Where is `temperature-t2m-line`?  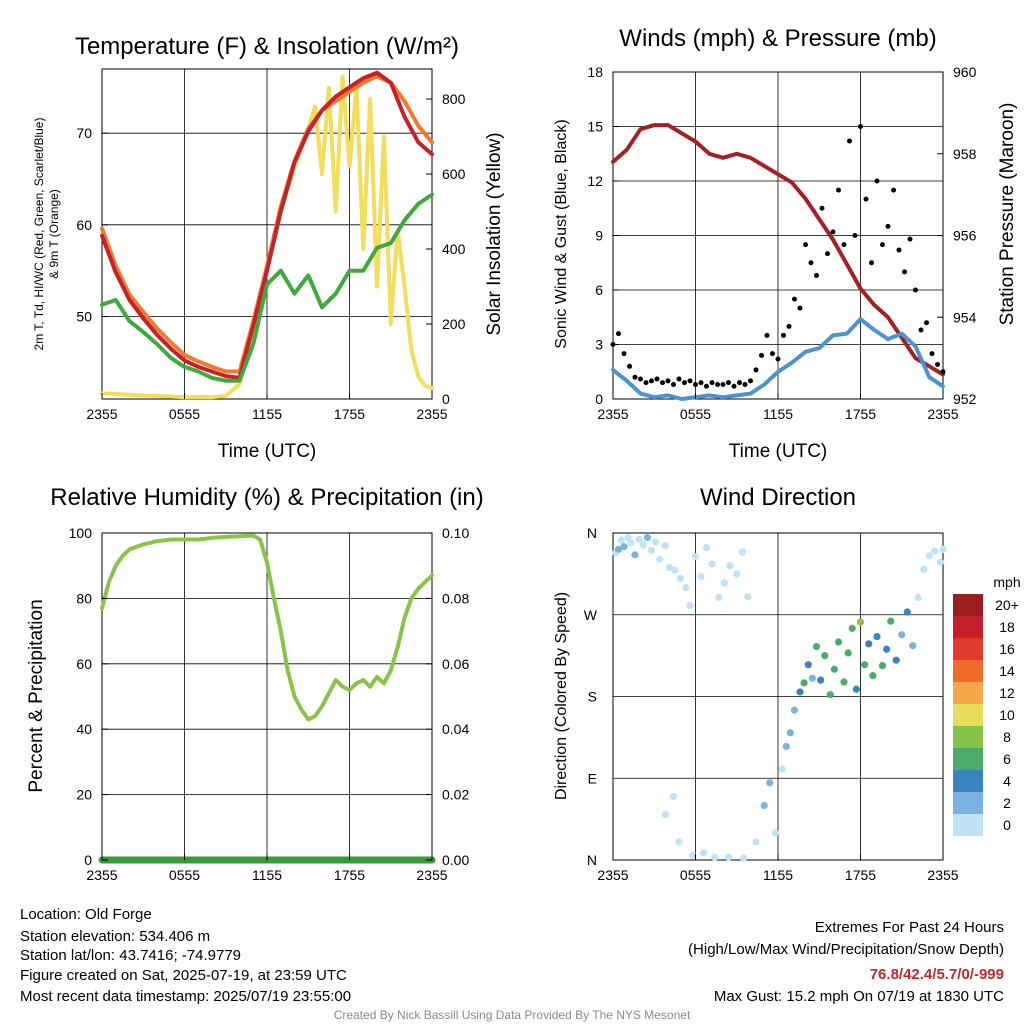 temperature-t2m-line is located at coordinates (267, 225).